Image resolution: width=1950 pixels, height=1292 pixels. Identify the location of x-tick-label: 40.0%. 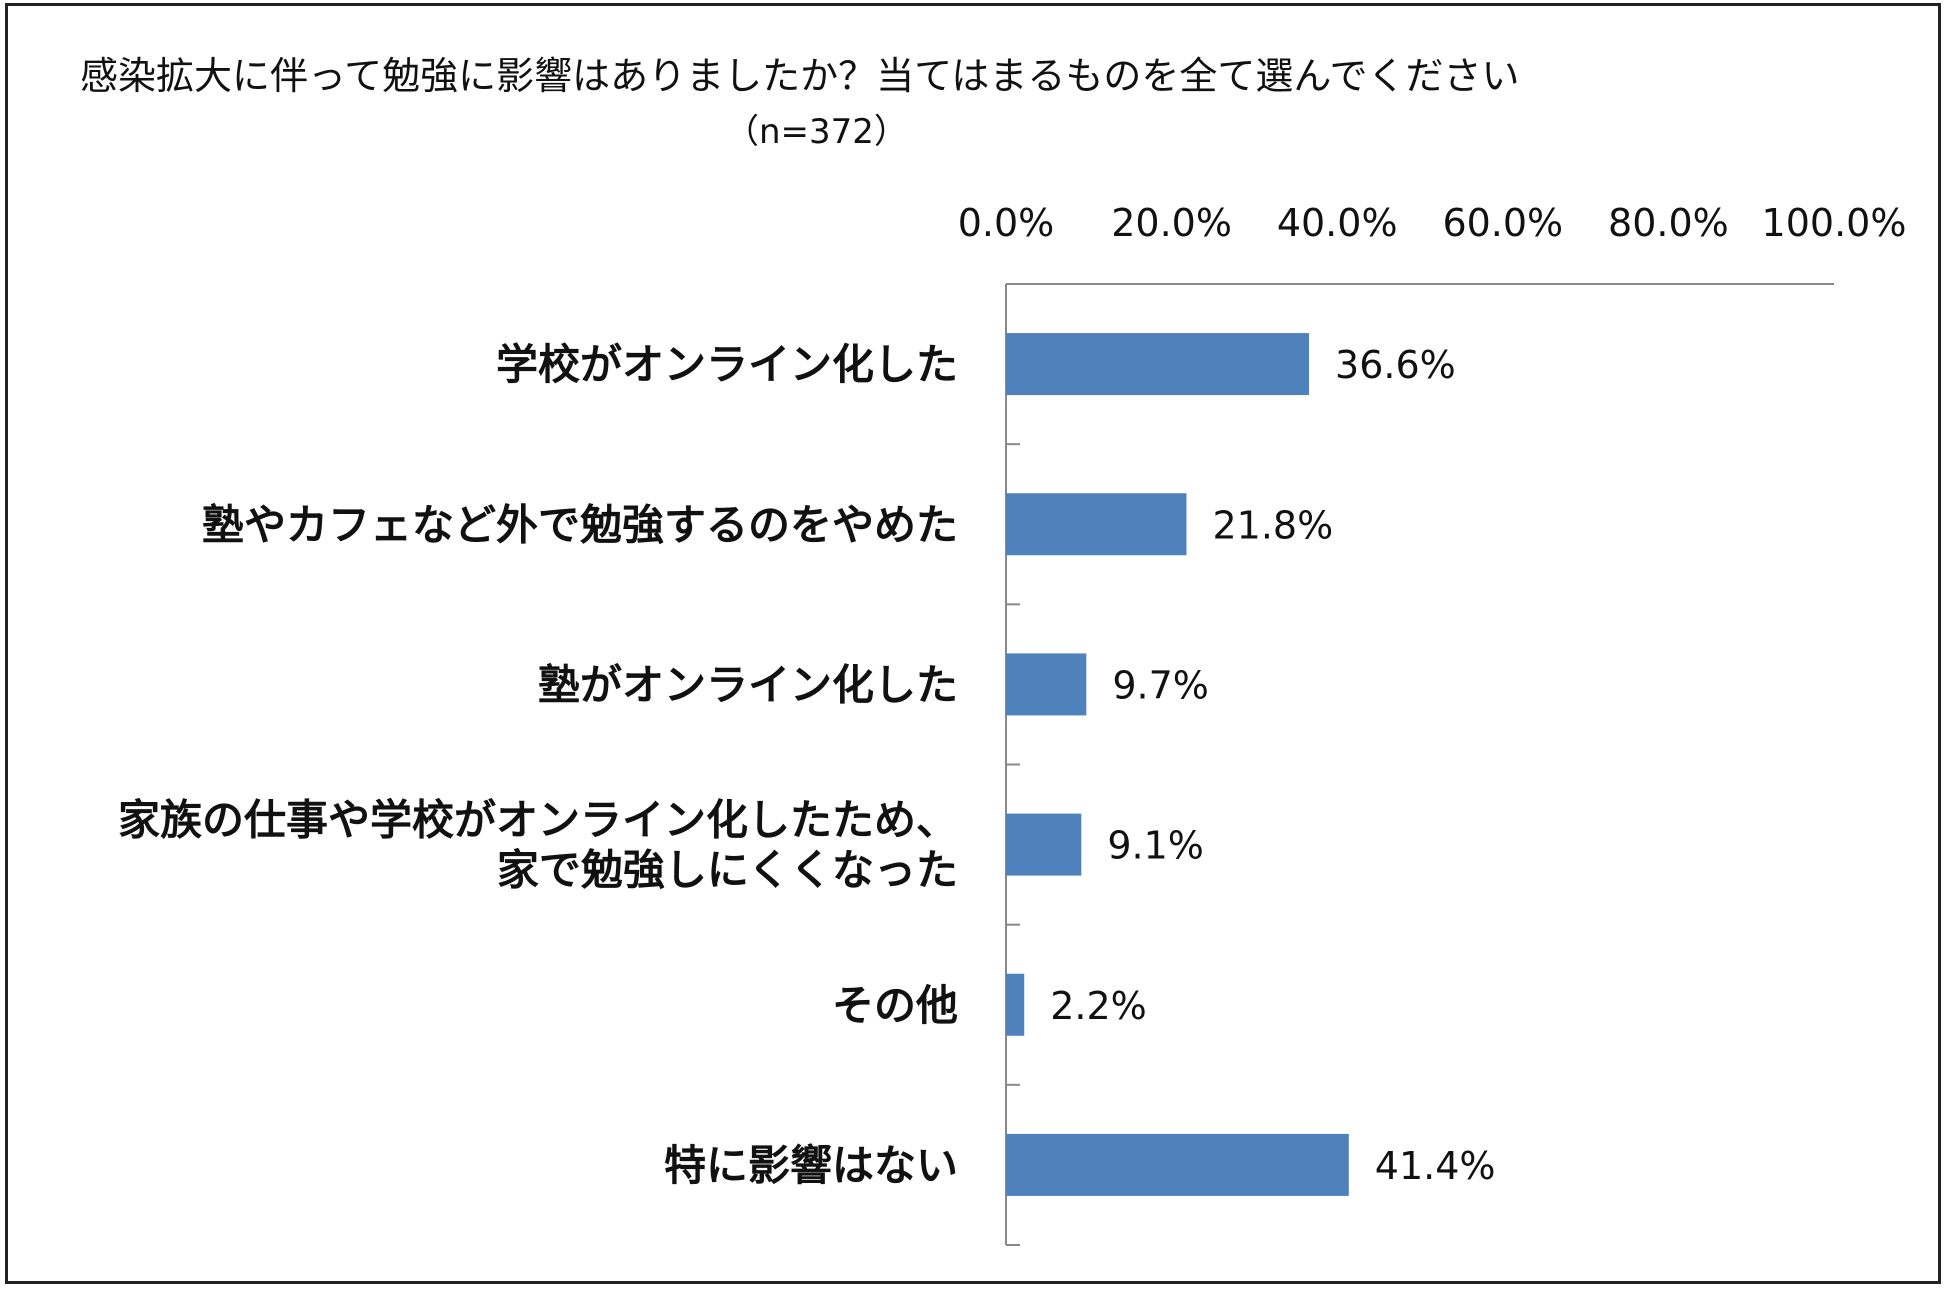
(1337, 223).